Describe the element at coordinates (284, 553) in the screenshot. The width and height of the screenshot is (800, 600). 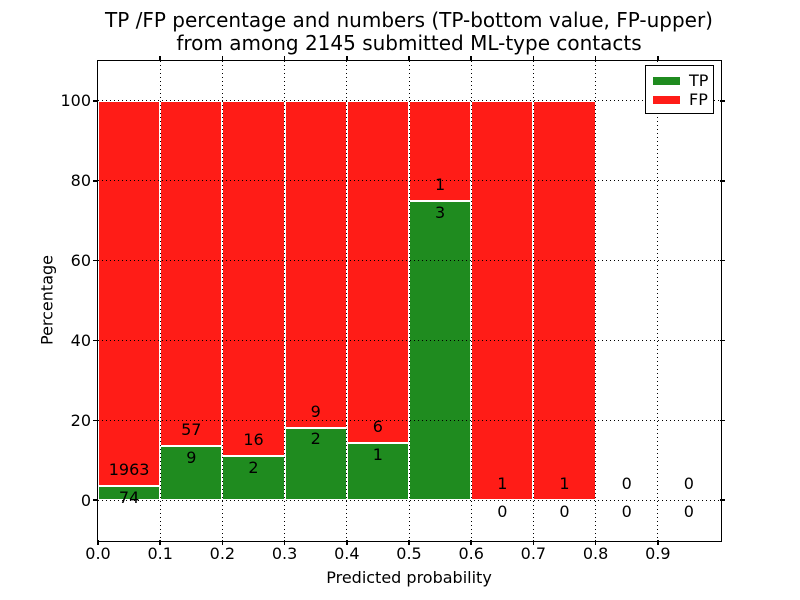
I see `x-tick-label: 0.3` at that location.